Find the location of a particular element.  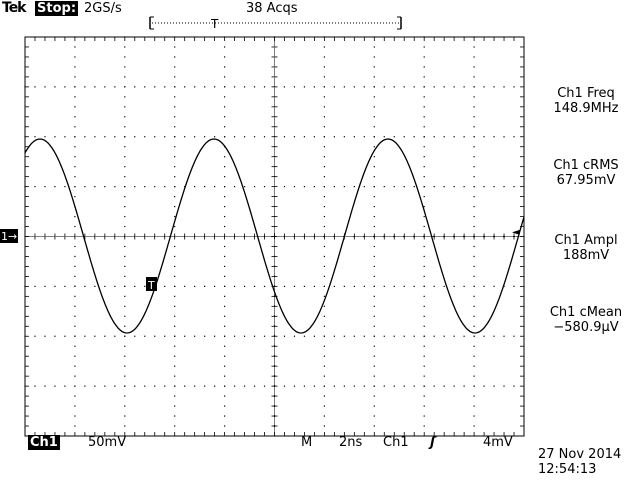

measurement-label: Ch1 cMean is located at coordinates (586, 312).